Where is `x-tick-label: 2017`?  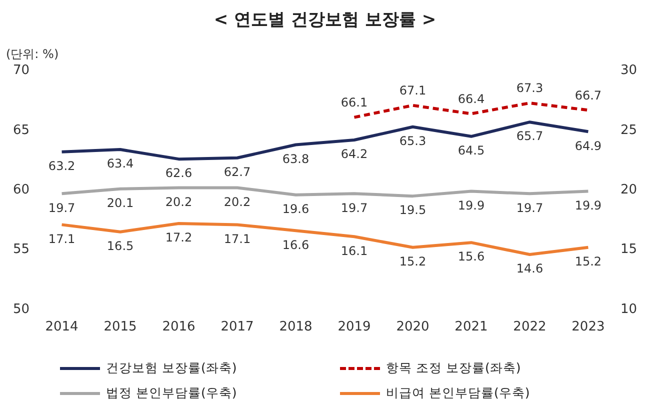 x-tick-label: 2017 is located at coordinates (237, 327).